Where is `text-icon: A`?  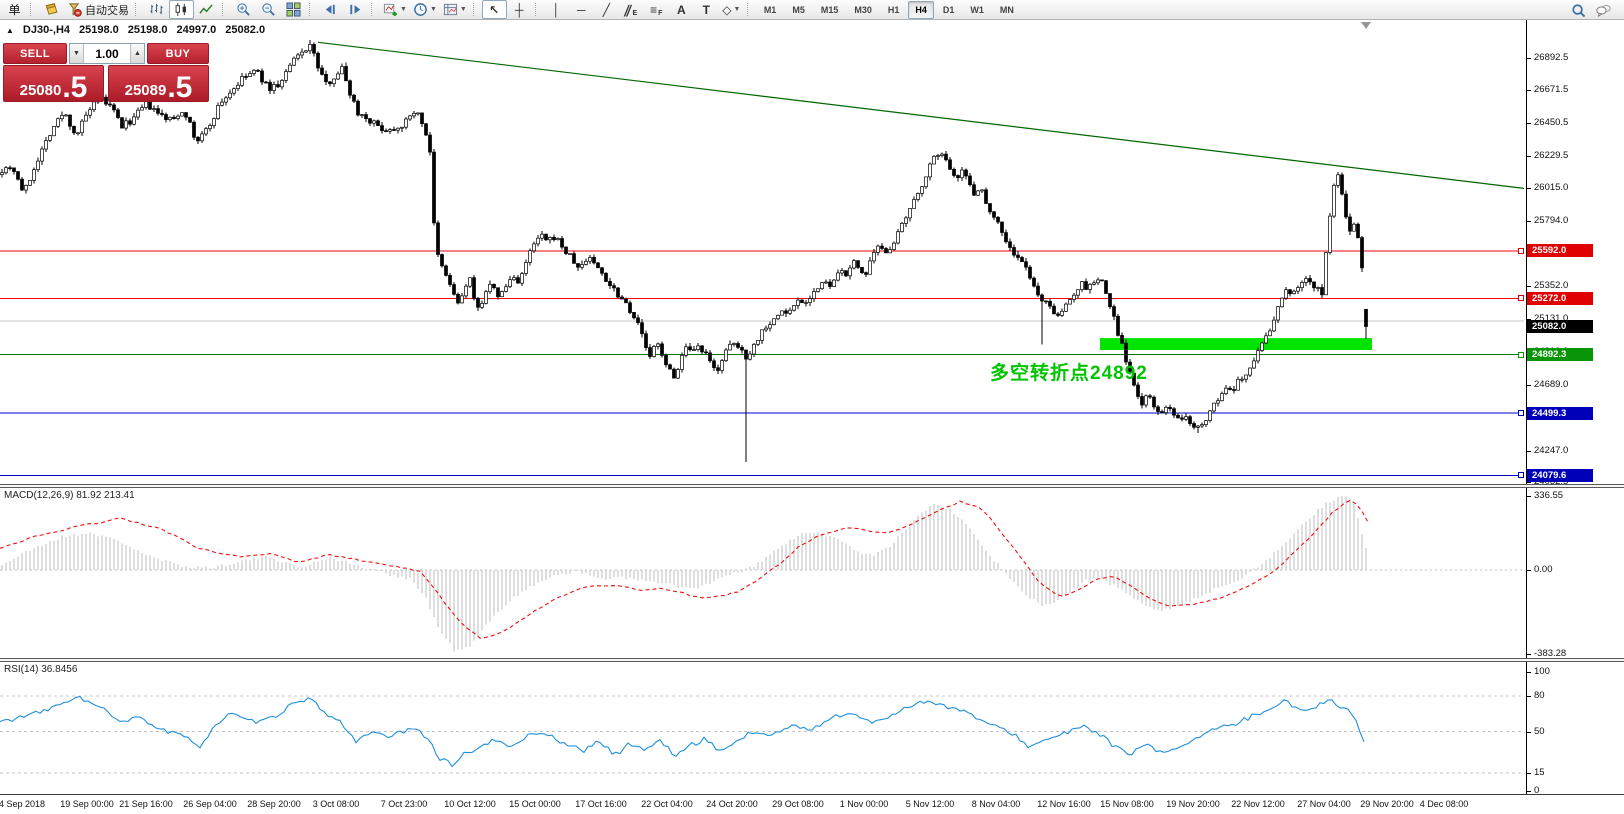 text-icon: A is located at coordinates (681, 9).